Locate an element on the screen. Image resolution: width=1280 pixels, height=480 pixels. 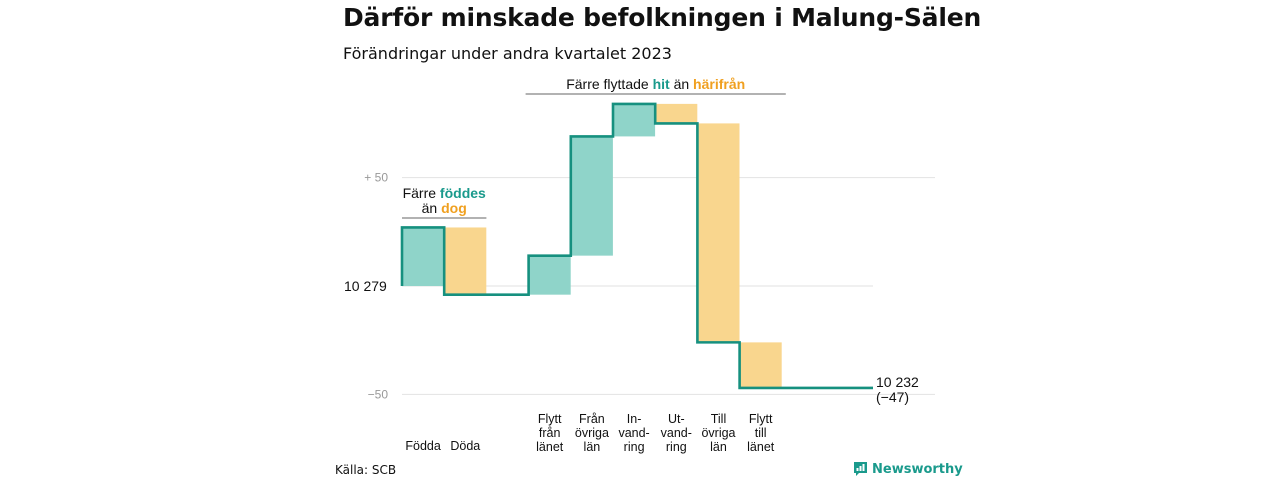
brand-name: Newsworthy is located at coordinates (917, 469).